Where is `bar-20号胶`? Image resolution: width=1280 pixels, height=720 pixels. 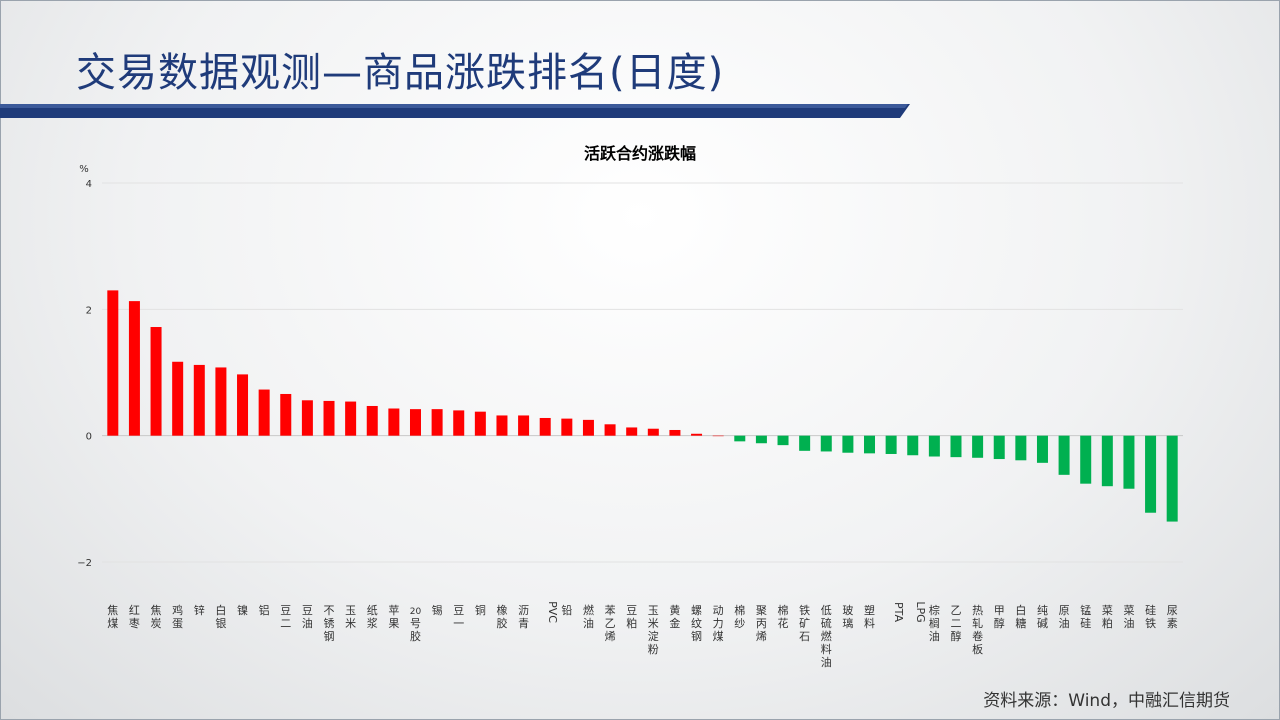
bar-20号胶 is located at coordinates (415, 422).